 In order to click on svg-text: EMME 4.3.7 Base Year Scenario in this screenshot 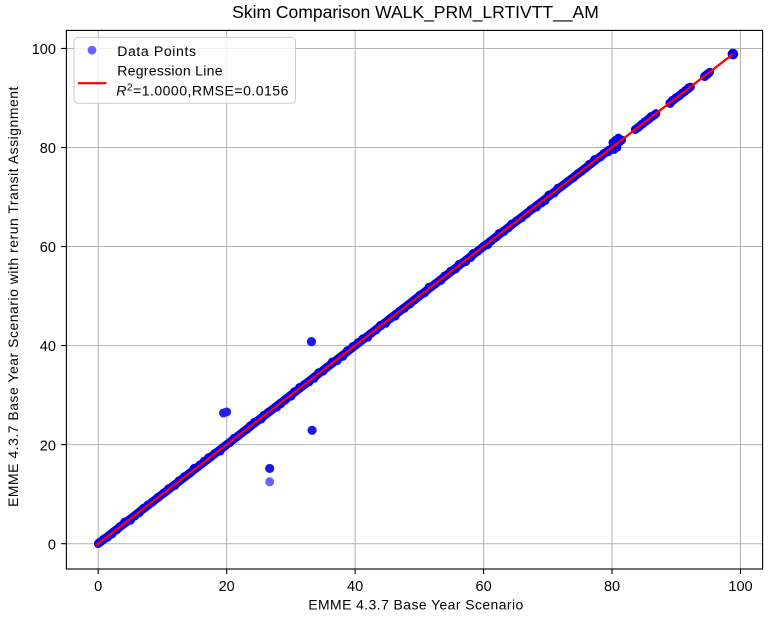, I will do `click(415, 604)`.